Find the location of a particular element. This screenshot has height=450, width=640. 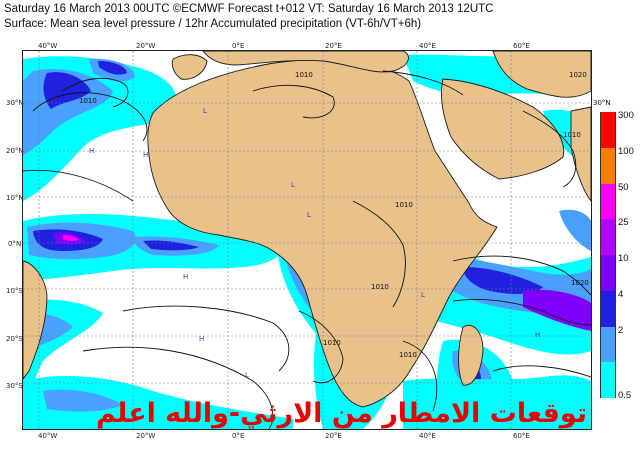

legend-label: 10 is located at coordinates (623, 258).